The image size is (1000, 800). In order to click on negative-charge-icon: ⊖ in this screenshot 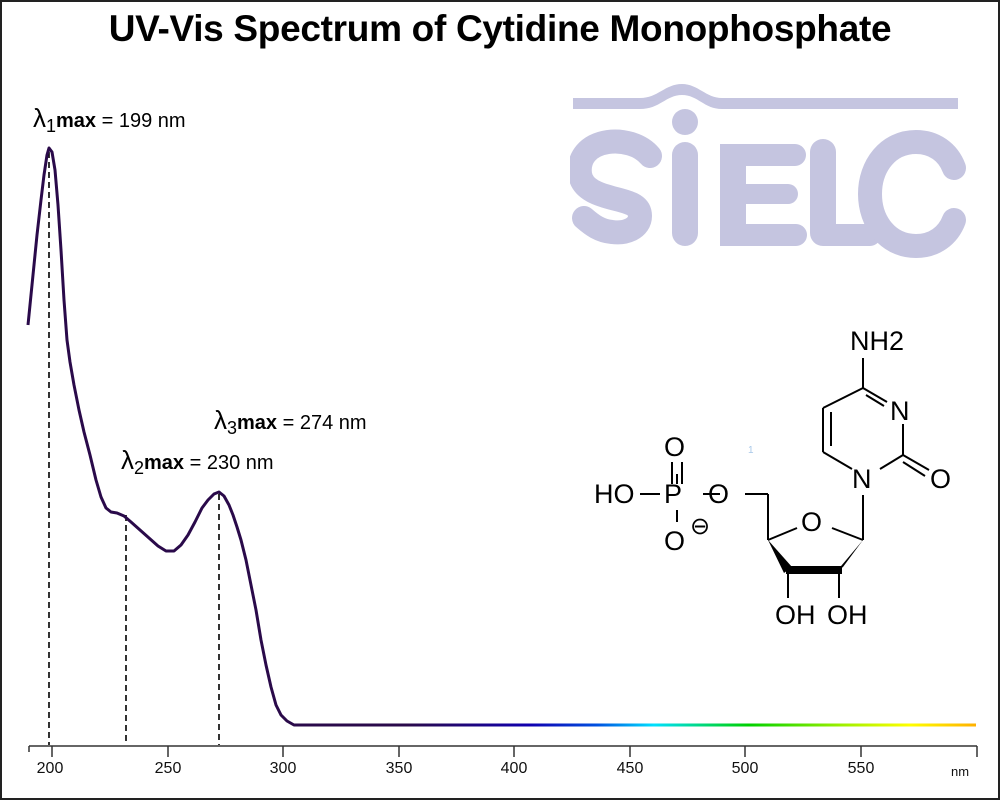, I will do `click(700, 526)`.